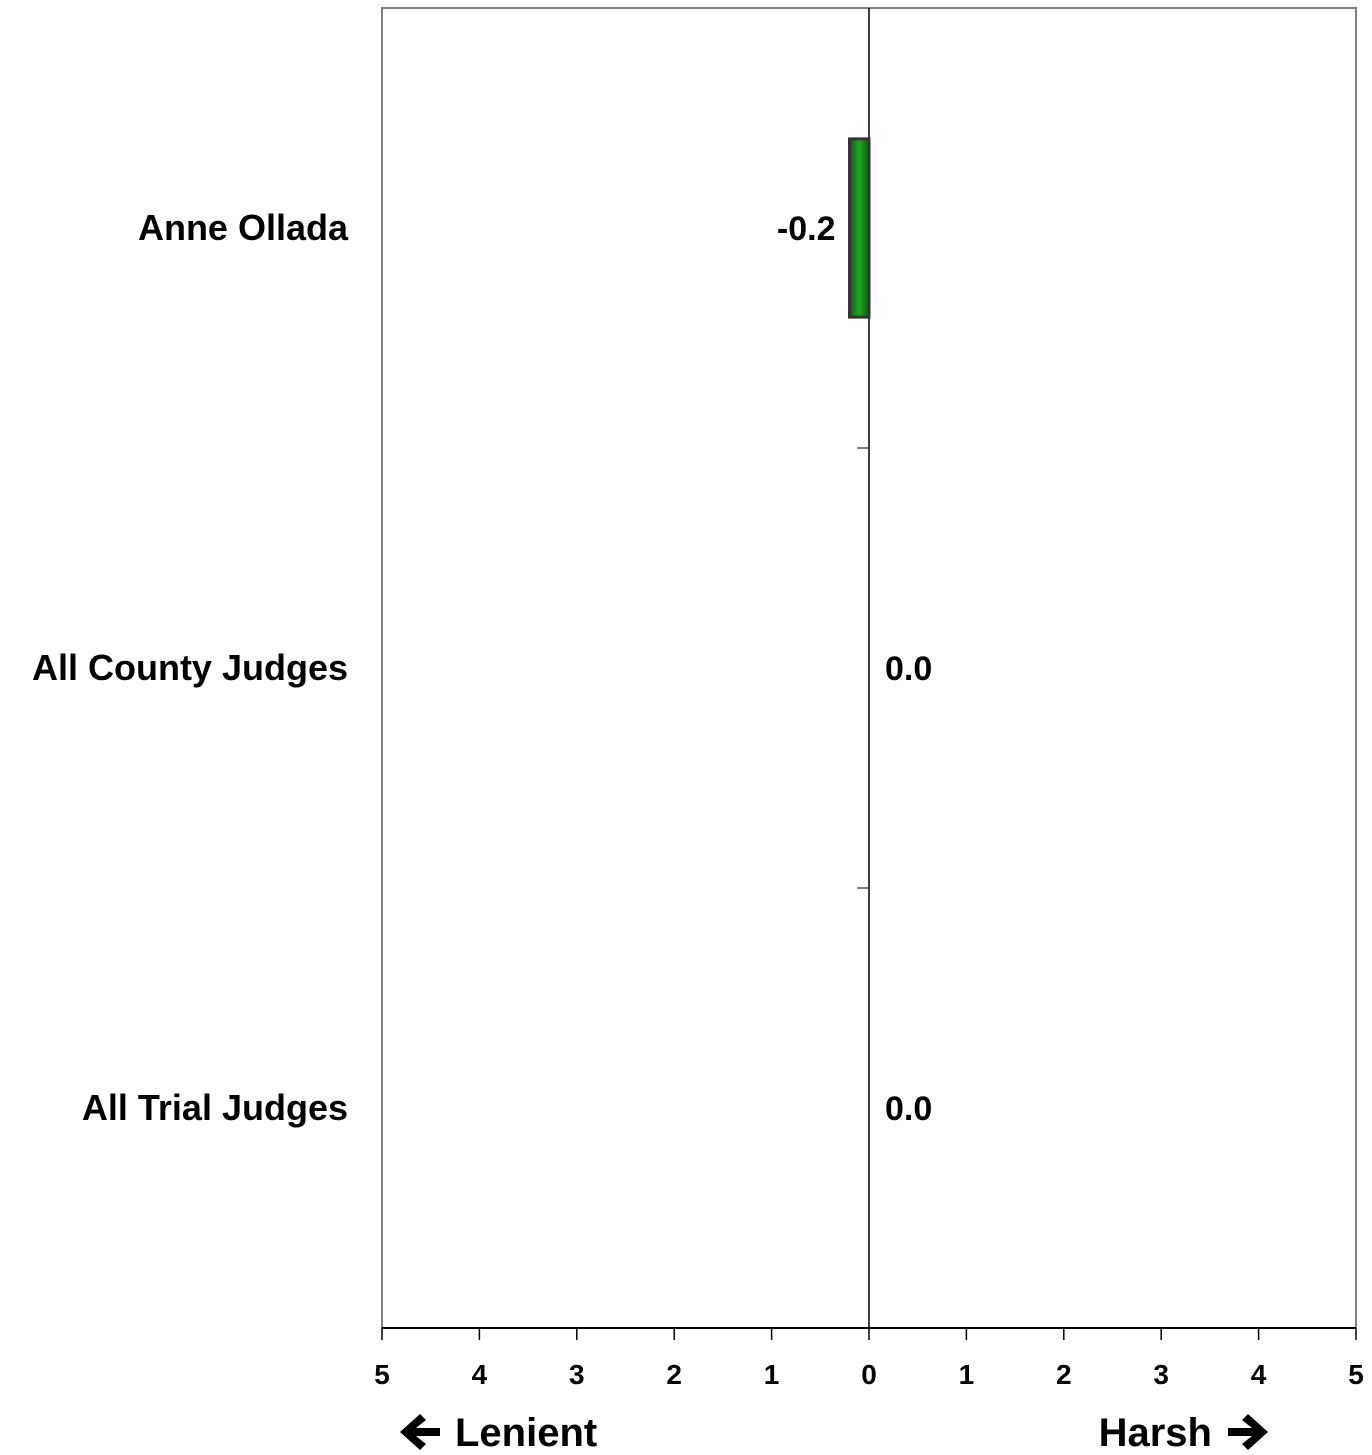  What do you see at coordinates (526, 1433) in the screenshot?
I see `direction-label-lenient: Lenient` at bounding box center [526, 1433].